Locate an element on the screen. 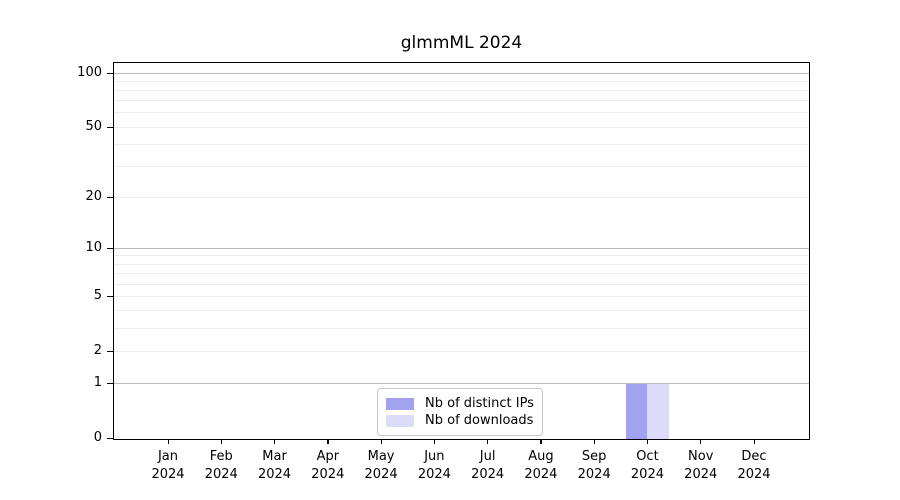 Image resolution: width=900 pixels, height=500 pixels. x-tick-label-jan-2024: Jan 2024 is located at coordinates (168, 465).